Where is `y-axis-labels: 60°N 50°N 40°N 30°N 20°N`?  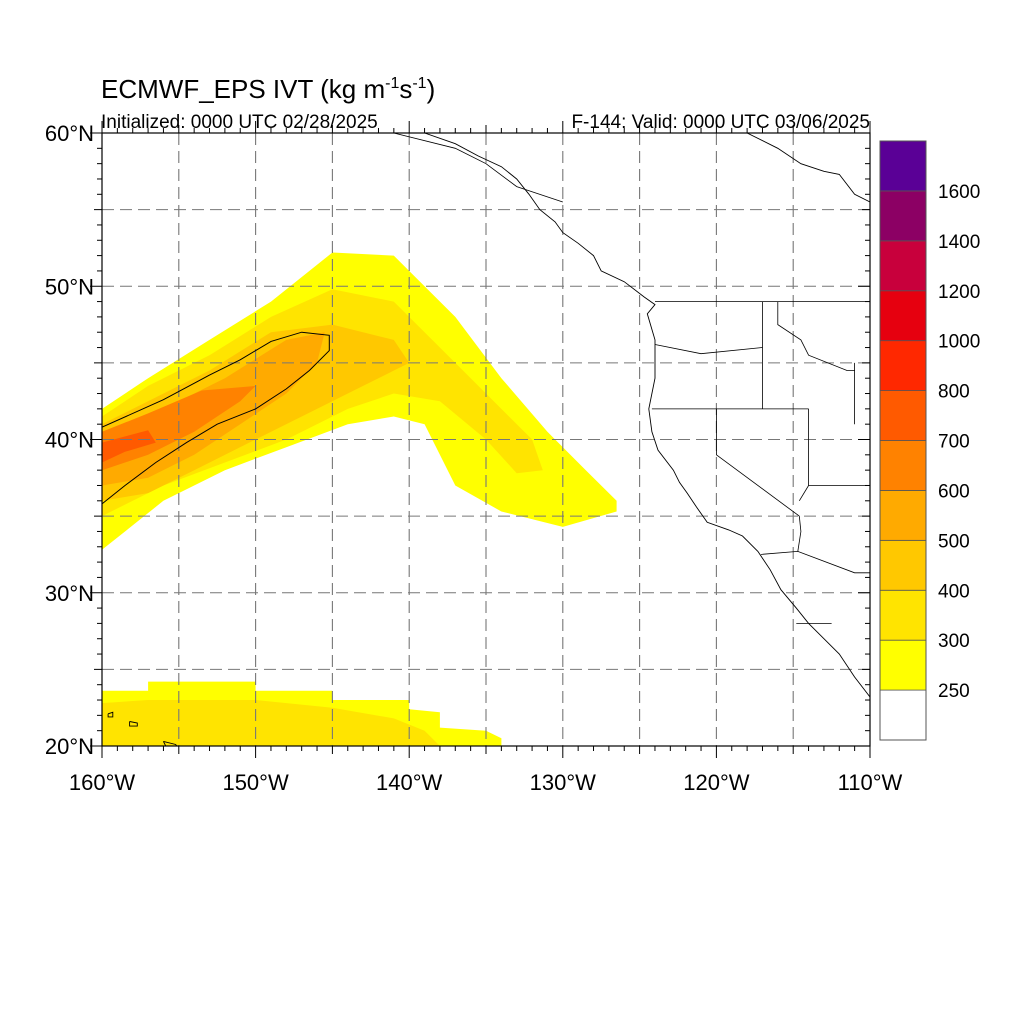 y-axis-labels: 60°N 50°N 40°N 30°N 20°N is located at coordinates (69, 440).